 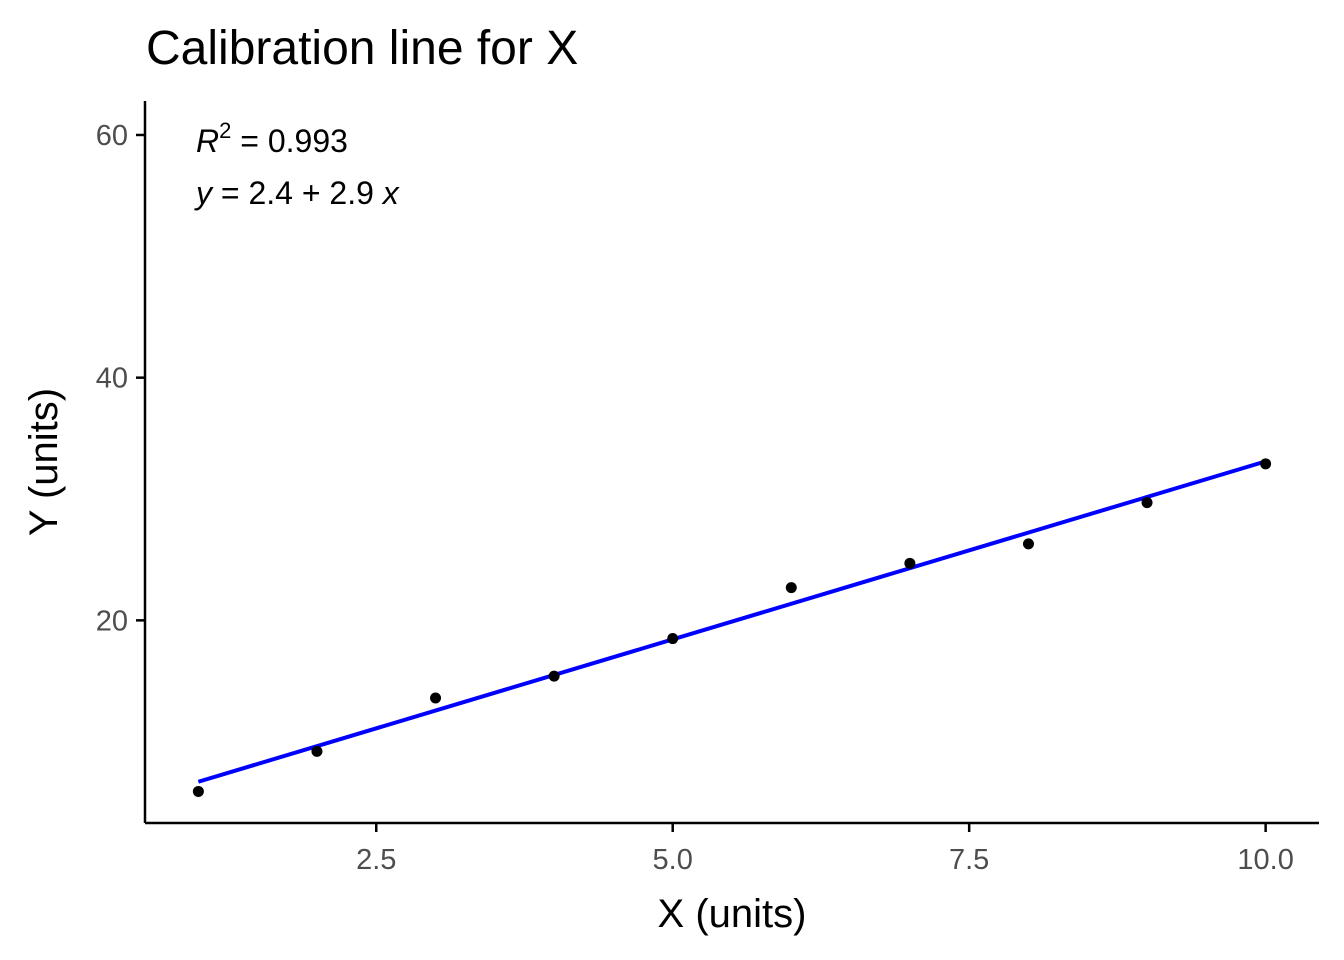 I want to click on y-axis-title: Y (units), so click(x=44, y=462).